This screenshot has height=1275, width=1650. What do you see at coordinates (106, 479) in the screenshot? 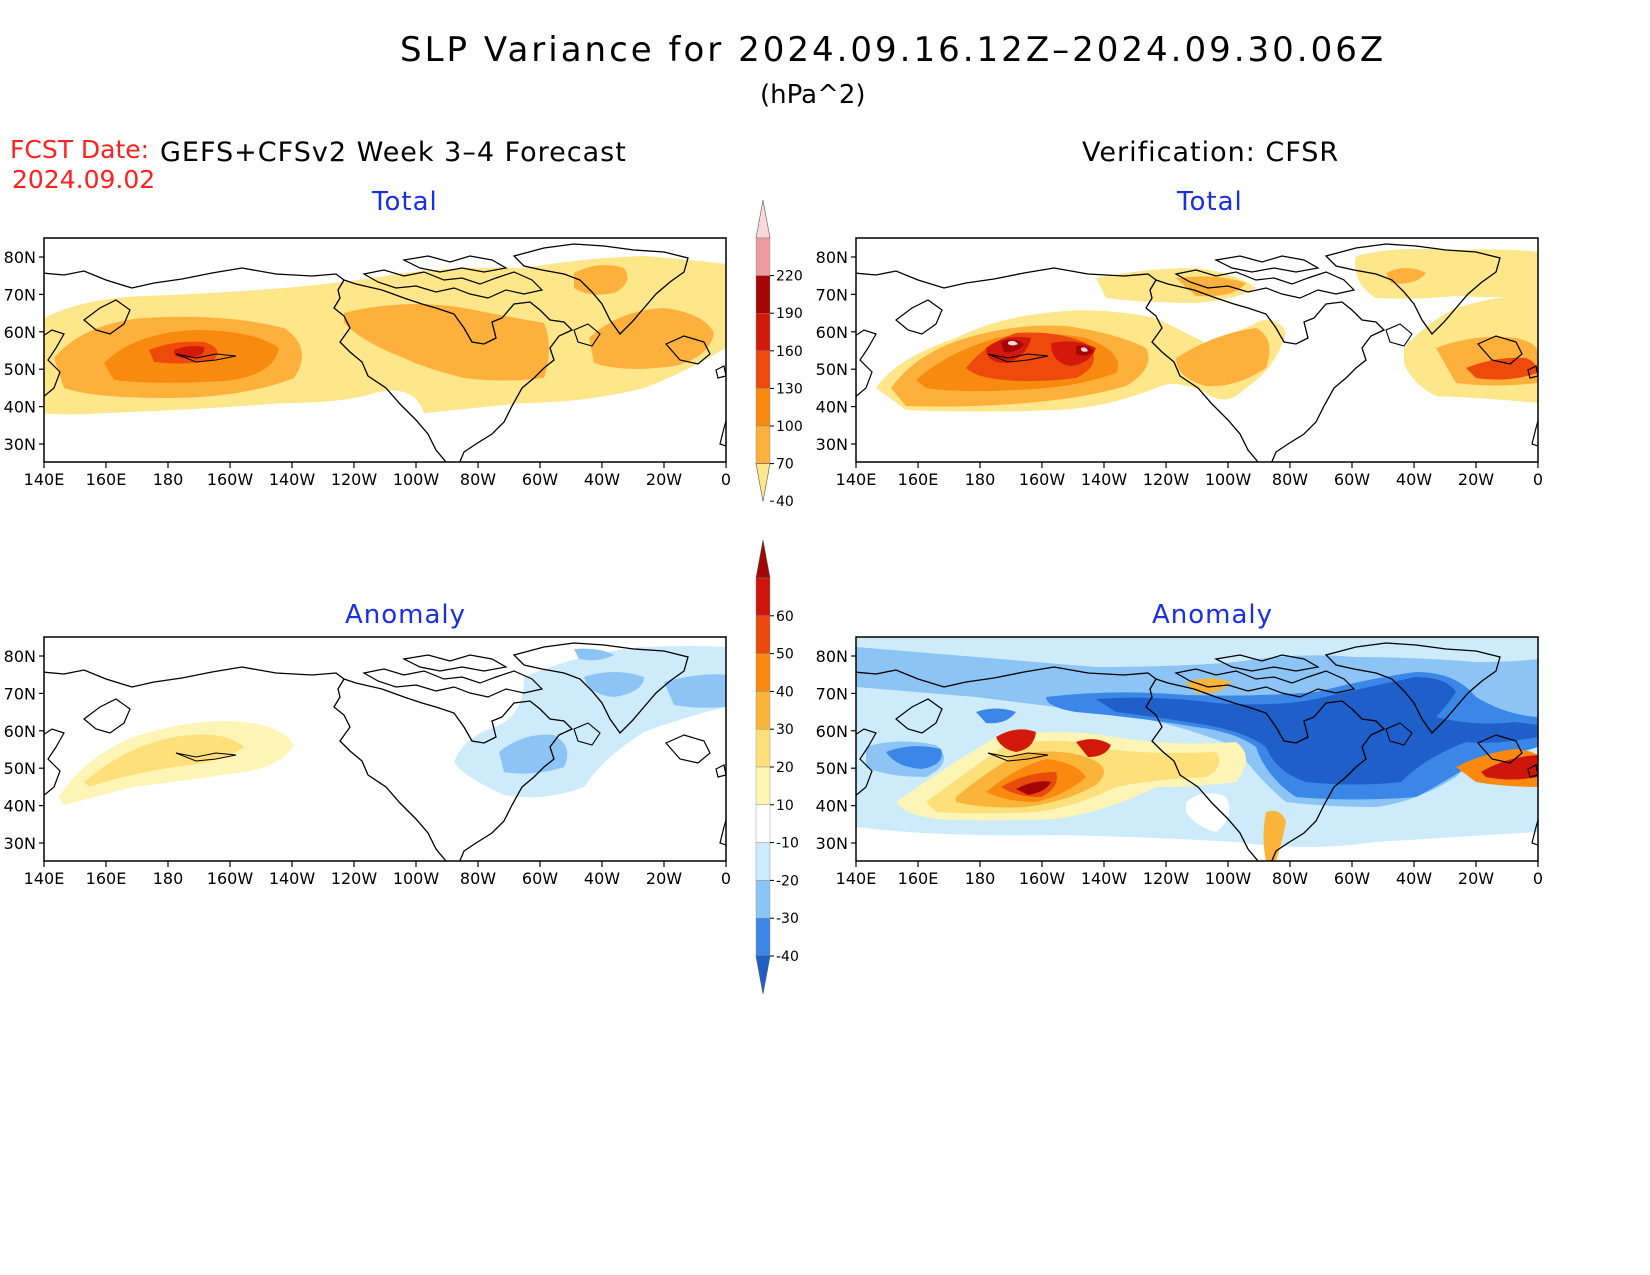
I see `lon-label-forecast-total: 160E` at bounding box center [106, 479].